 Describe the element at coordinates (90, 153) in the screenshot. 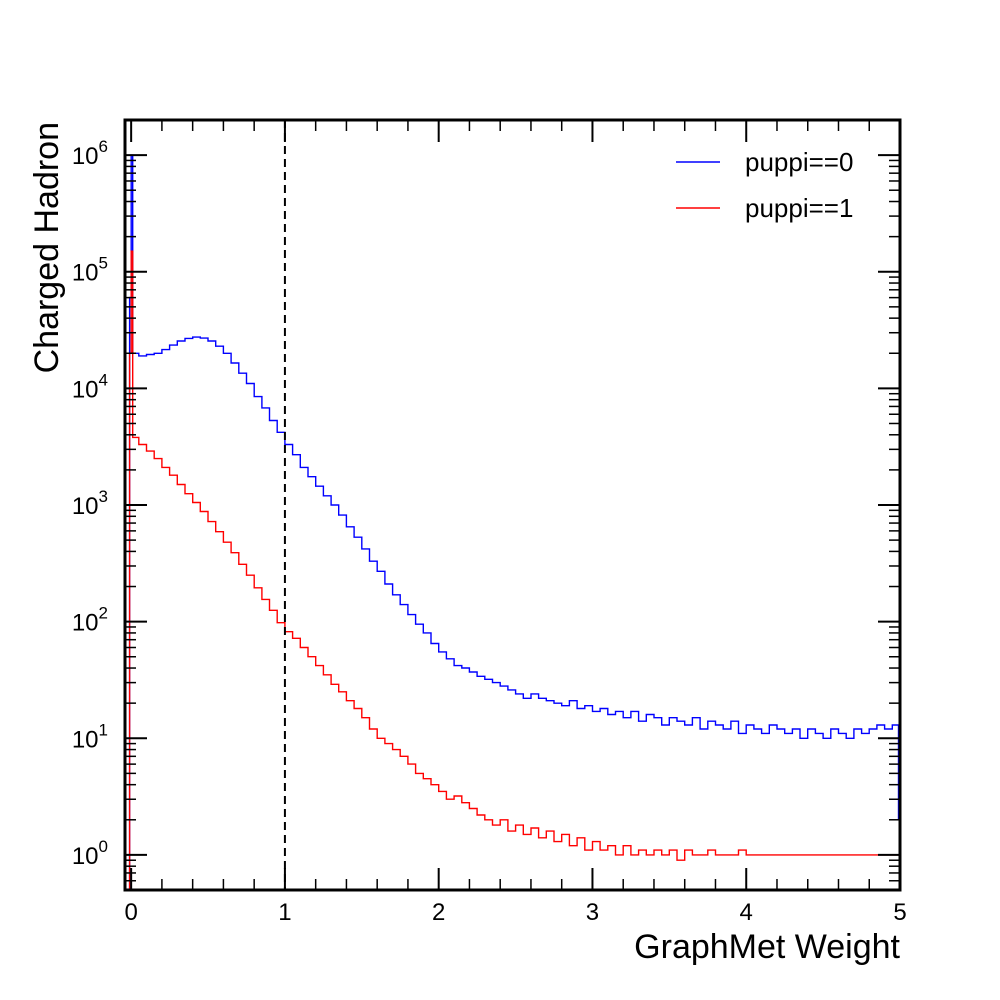

I see `y-tick-label: 10⁶` at that location.